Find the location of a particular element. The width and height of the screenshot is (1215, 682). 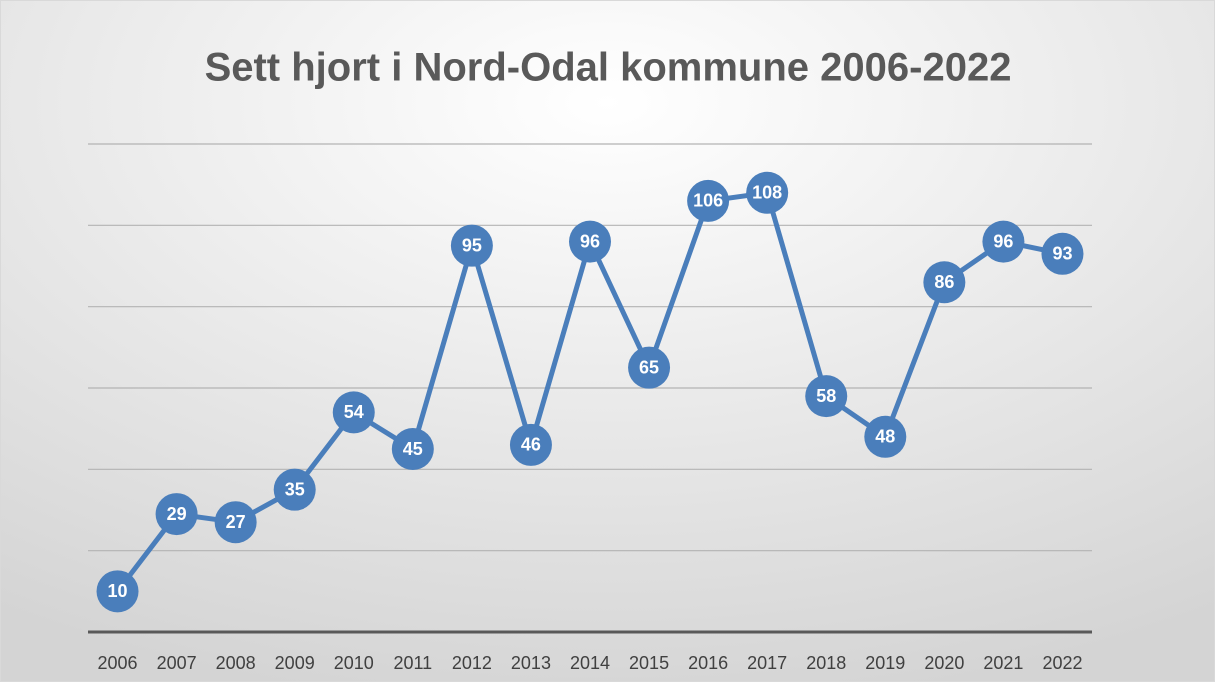

x-tick-label: 2022 is located at coordinates (1062, 663).